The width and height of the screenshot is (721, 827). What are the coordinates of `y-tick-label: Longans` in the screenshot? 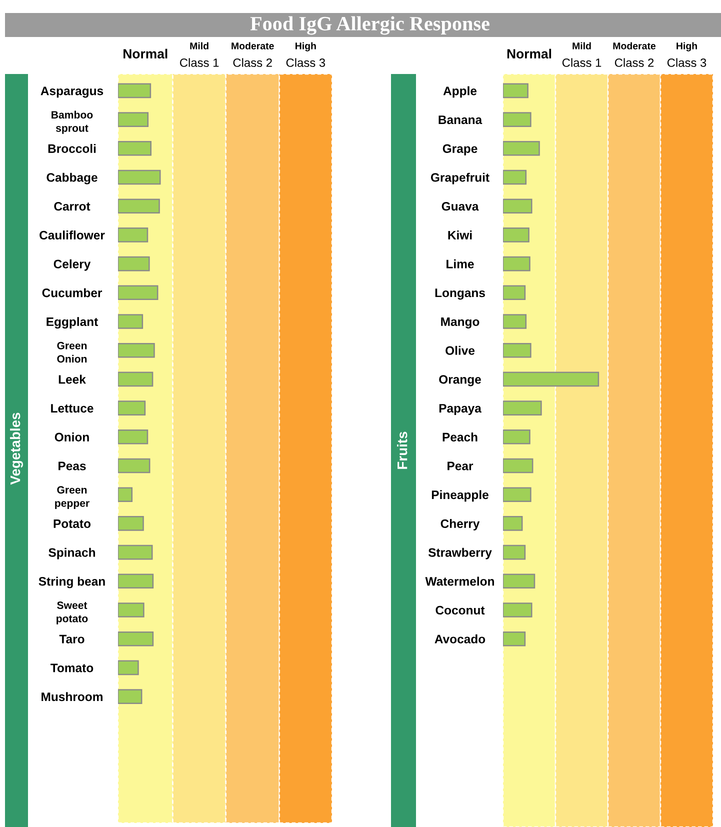 It's located at (460, 294).